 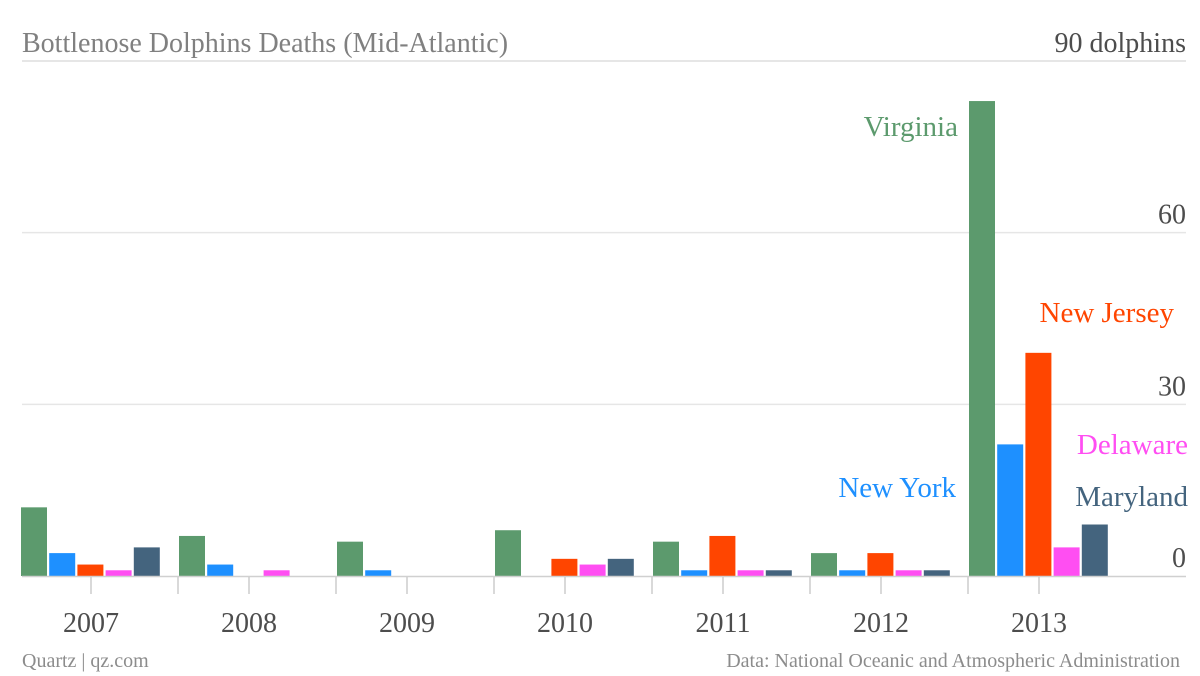 What do you see at coordinates (897, 488) in the screenshot?
I see `series-label: New York` at bounding box center [897, 488].